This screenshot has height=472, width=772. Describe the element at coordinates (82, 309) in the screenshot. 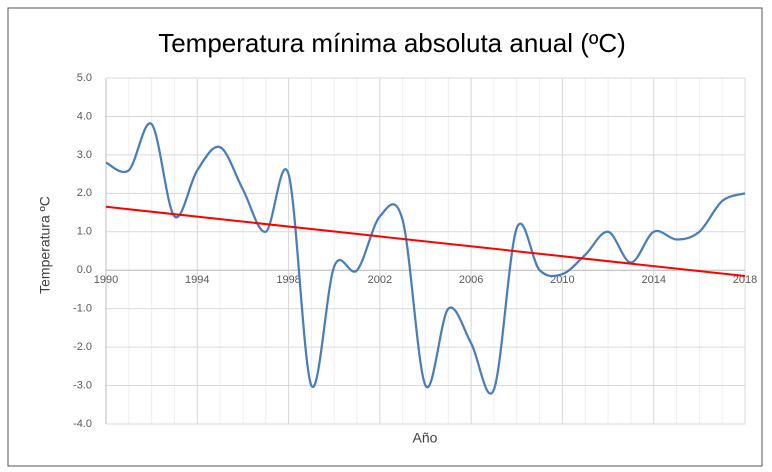

I see `y-tick-label: -1.0` at that location.